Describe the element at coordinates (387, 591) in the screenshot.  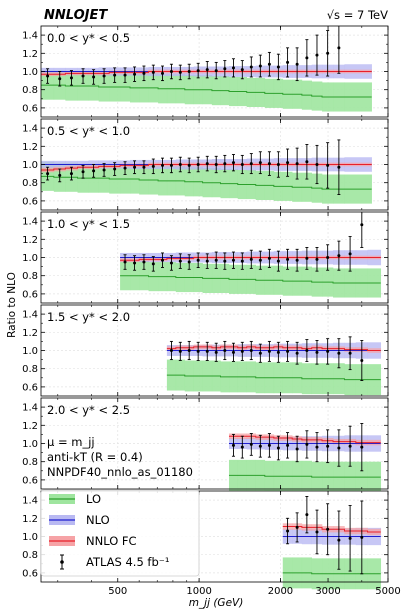
I see `x-tick-label: 5000` at that location.